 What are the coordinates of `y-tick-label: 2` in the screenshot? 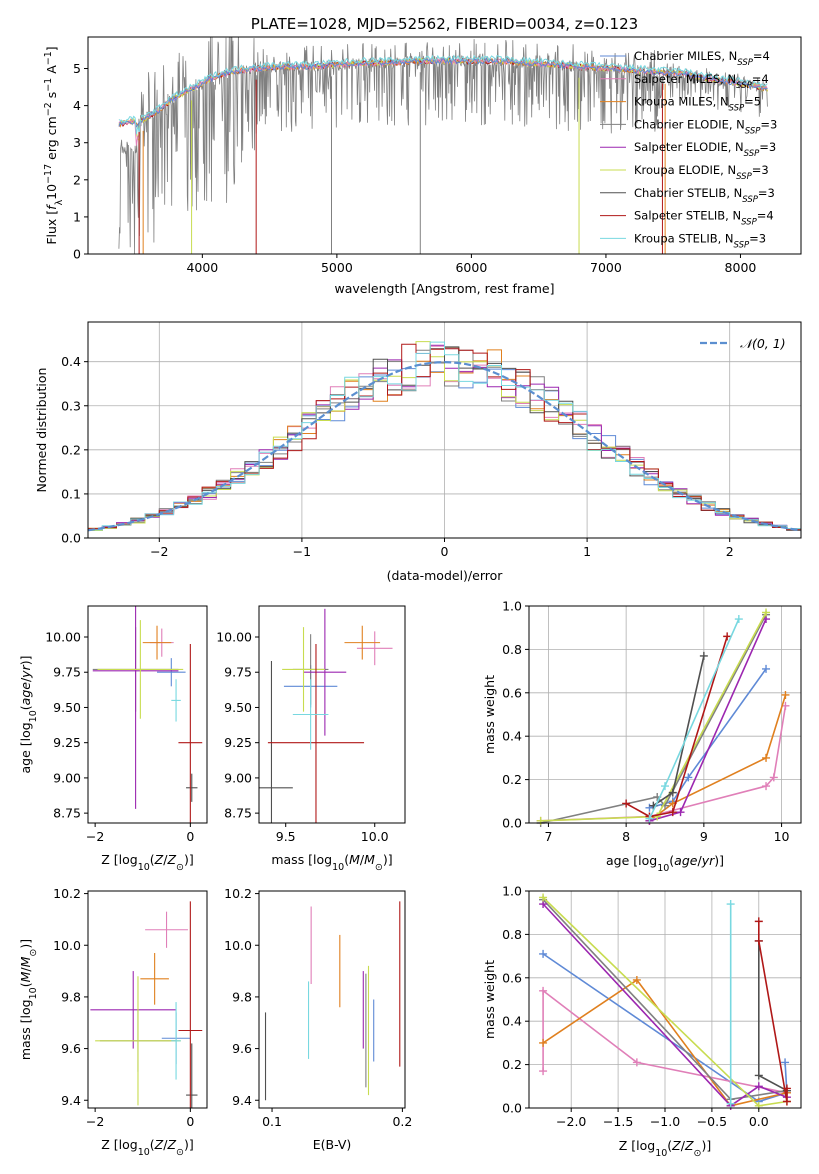 It's located at (77, 179).